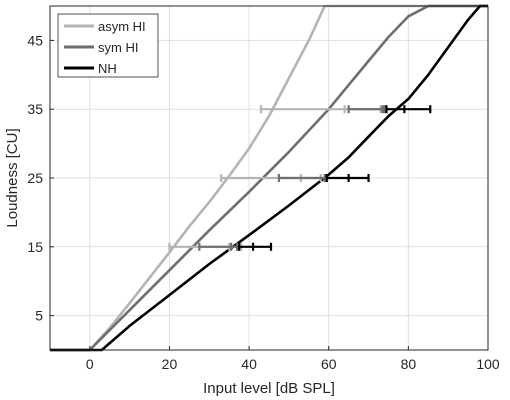 This screenshot has width=510, height=400. Describe the element at coordinates (293, 359) in the screenshot. I see `x-ticks: 0 20 40 60 80 100` at that location.